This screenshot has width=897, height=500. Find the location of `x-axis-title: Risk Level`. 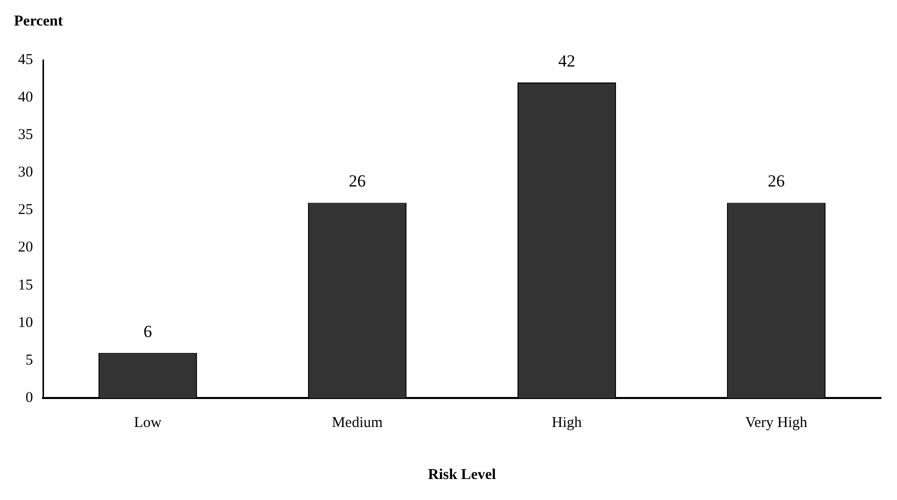

x-axis-title: Risk Level is located at coordinates (462, 474).